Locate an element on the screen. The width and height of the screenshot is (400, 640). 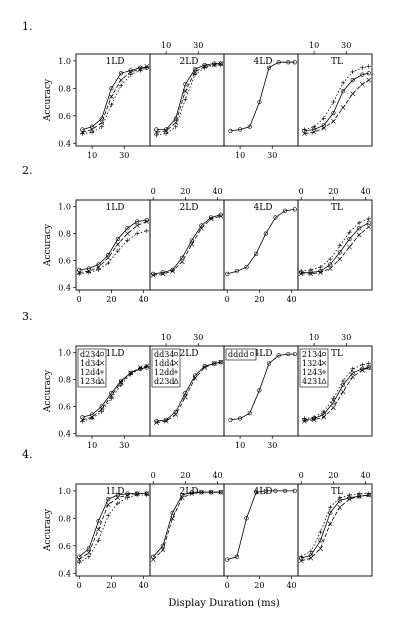
panel-2LD: 2LD 0 20 40 is located at coordinates (187, 524).